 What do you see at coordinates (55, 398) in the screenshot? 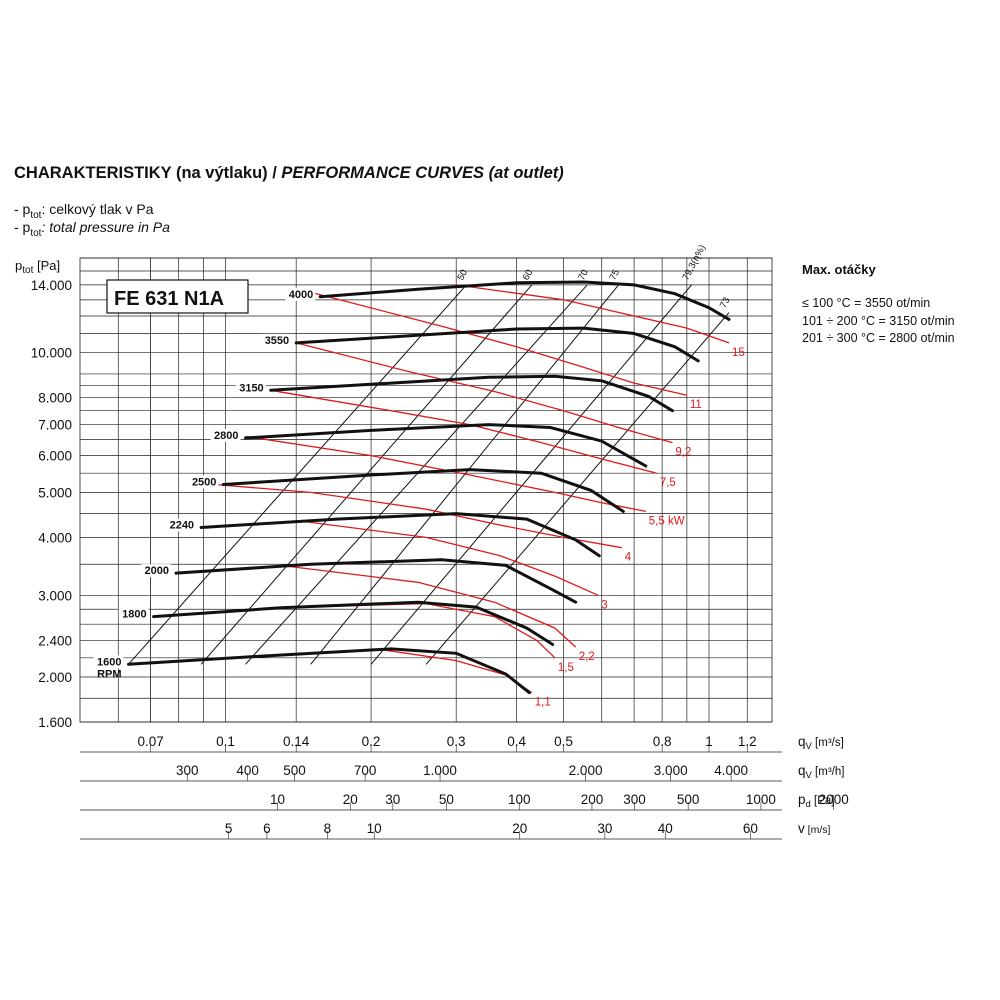
I see `y-tick-label: 8.000` at bounding box center [55, 398].